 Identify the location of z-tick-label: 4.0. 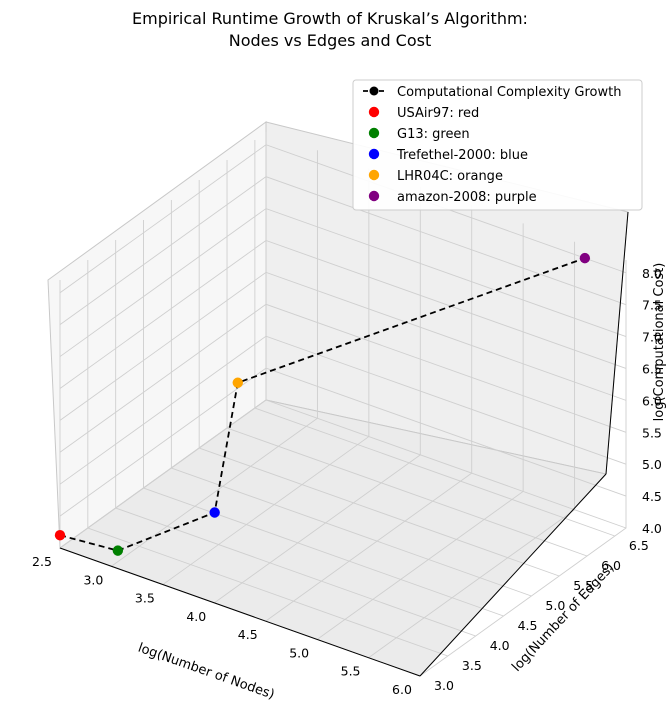
(652, 528).